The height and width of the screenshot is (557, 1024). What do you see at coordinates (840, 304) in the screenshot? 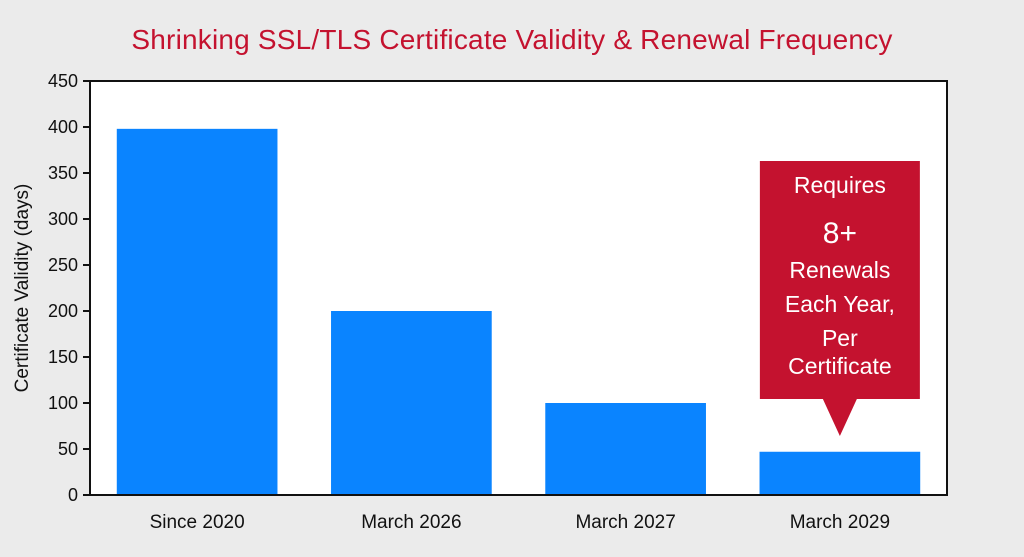
I see `callout-text-line: Each Year,` at bounding box center [840, 304].